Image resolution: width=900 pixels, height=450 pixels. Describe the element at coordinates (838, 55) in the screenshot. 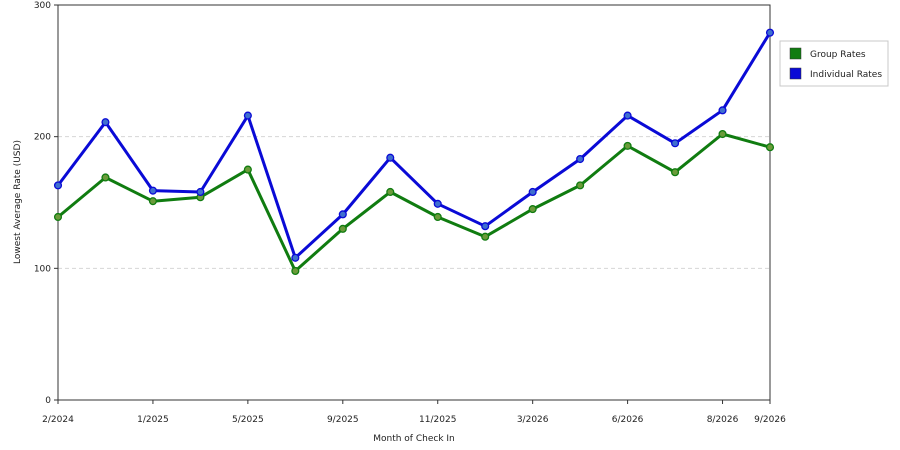

I see `legend-label-group-rates: Group Rates` at that location.